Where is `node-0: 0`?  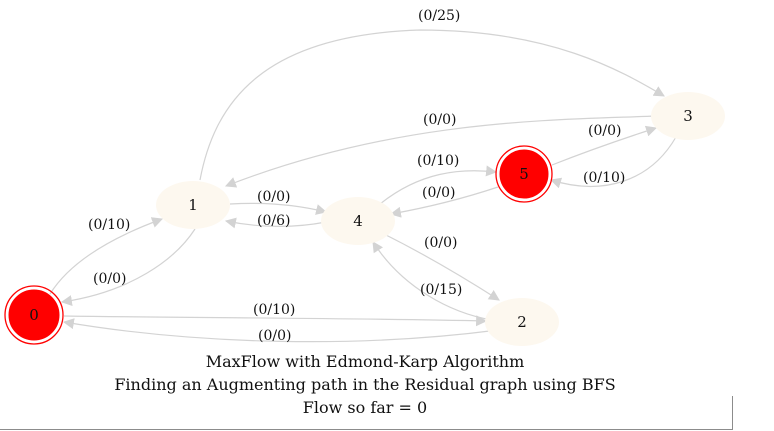
node-0: 0 is located at coordinates (34, 315).